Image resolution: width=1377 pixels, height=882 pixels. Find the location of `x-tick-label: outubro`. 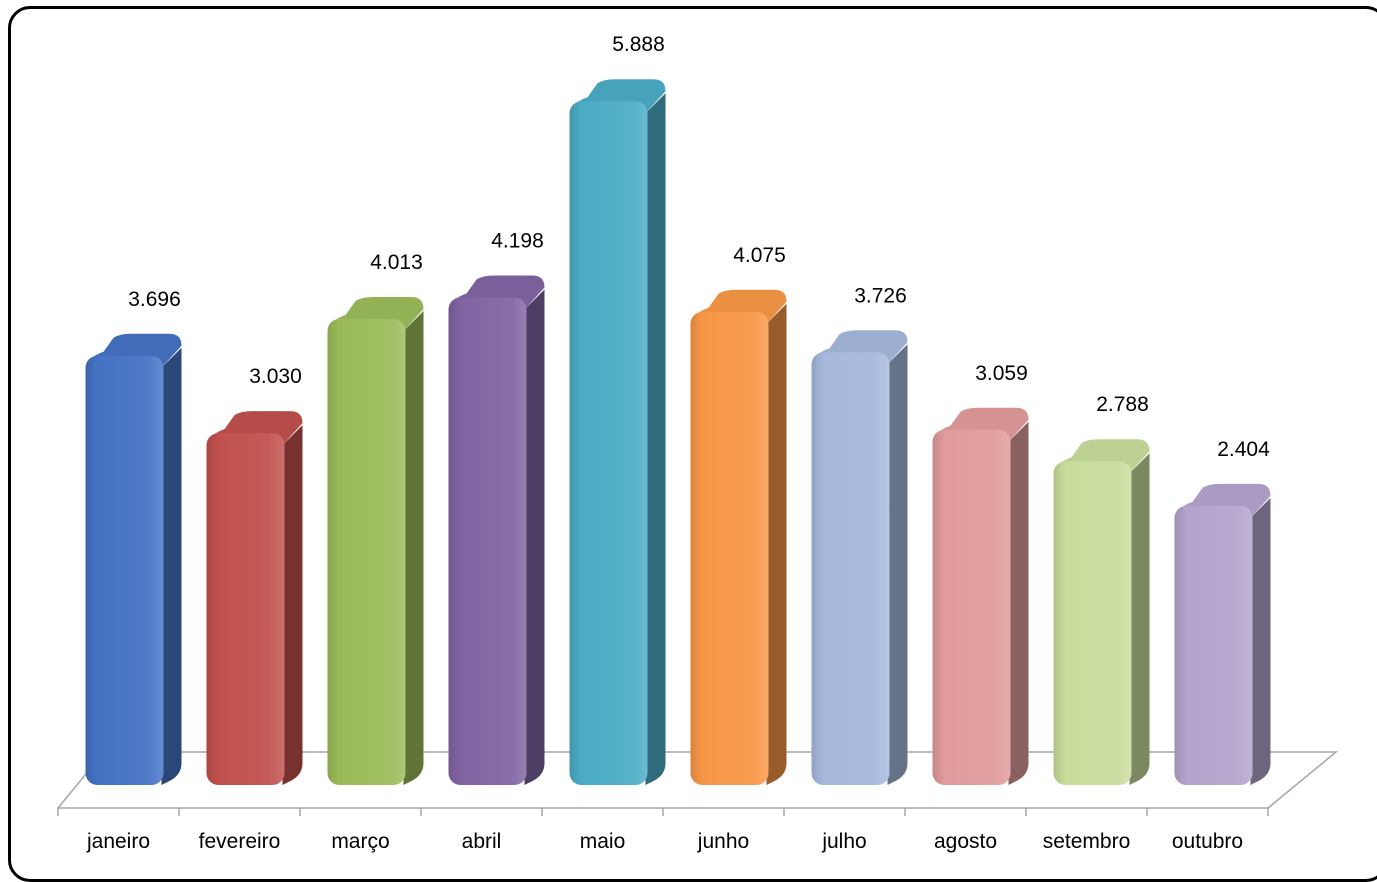

x-tick-label: outubro is located at coordinates (1207, 841).